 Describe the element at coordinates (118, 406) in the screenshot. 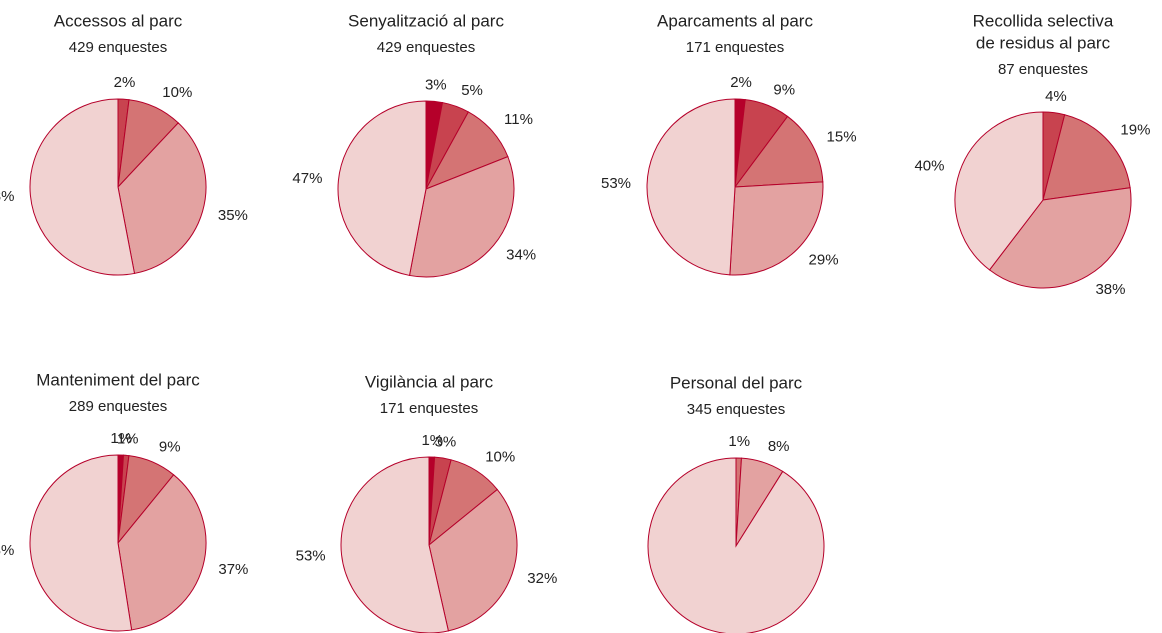

I see `chart-subtitle: 289 enquestes` at that location.